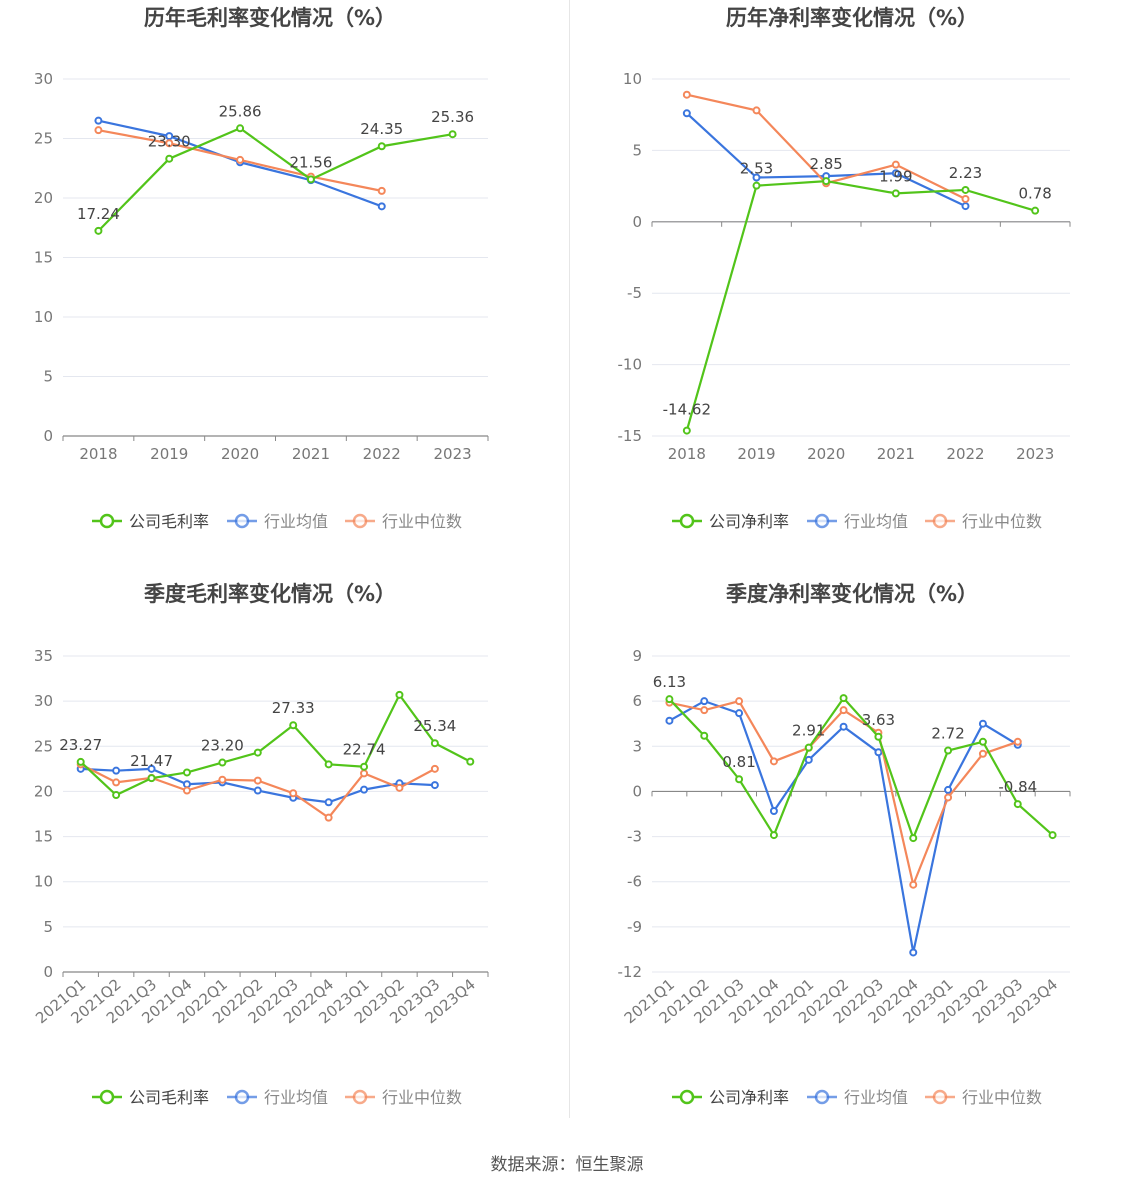  I want to click on y-tick-label: -12, so click(630, 972).